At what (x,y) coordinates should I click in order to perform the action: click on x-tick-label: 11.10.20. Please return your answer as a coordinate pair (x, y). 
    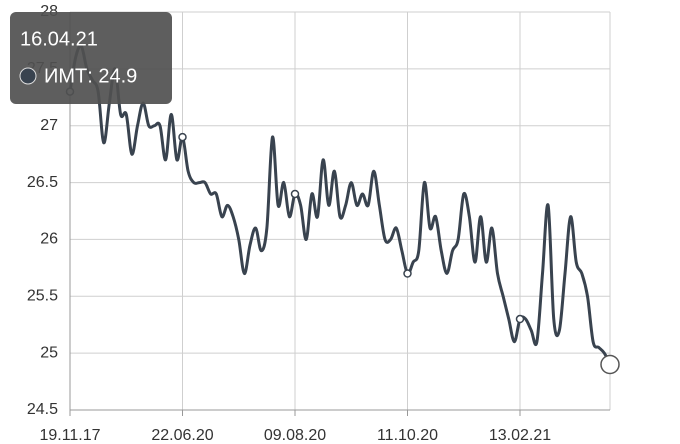
    Looking at the image, I should click on (407, 435).